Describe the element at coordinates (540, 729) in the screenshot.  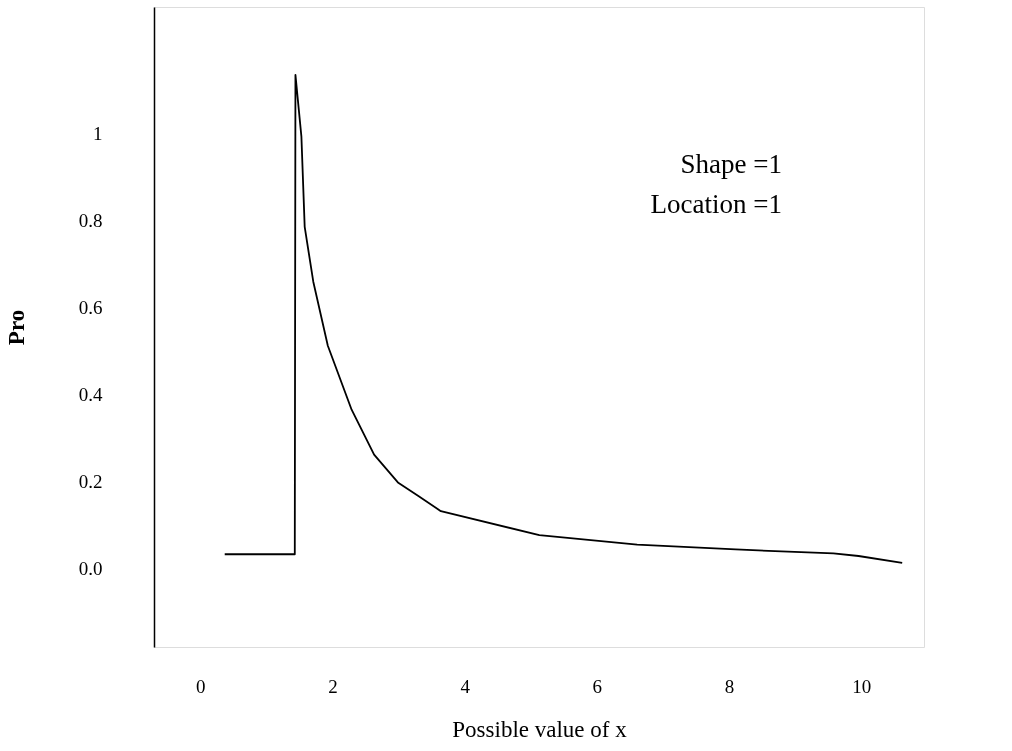
I see `x-axis-title: Possible value of x` at that location.